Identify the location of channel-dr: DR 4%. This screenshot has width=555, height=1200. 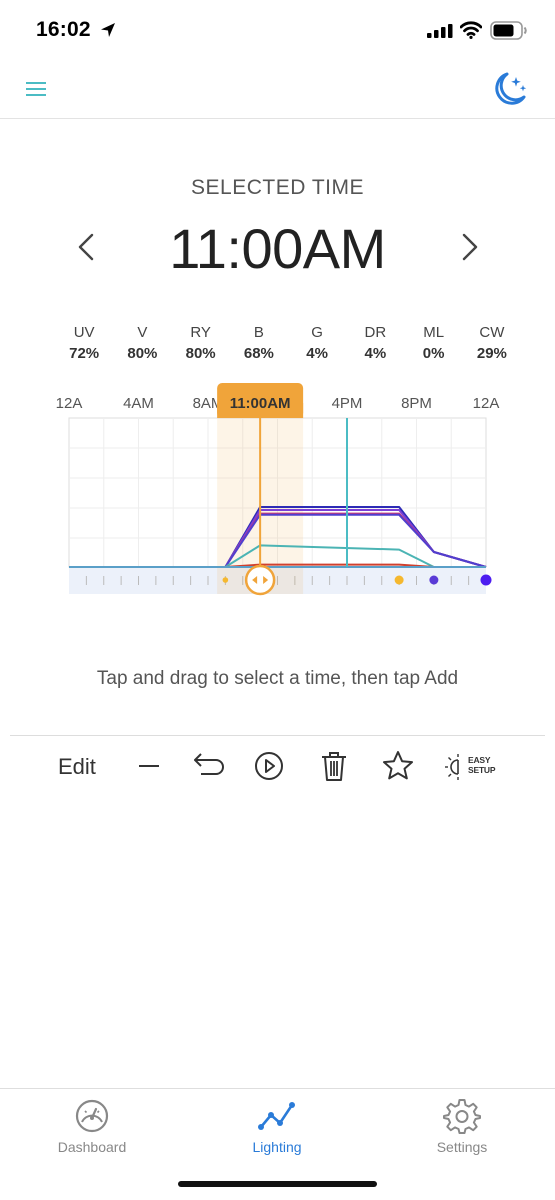
(375, 343).